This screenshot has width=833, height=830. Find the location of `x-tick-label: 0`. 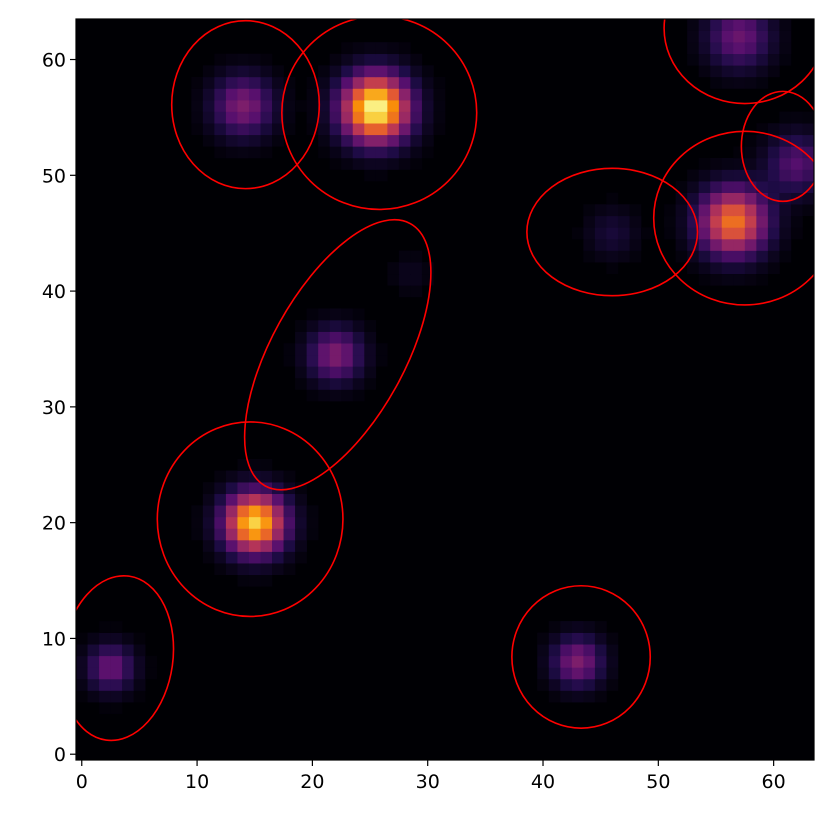

x-tick-label: 0 is located at coordinates (82, 782).